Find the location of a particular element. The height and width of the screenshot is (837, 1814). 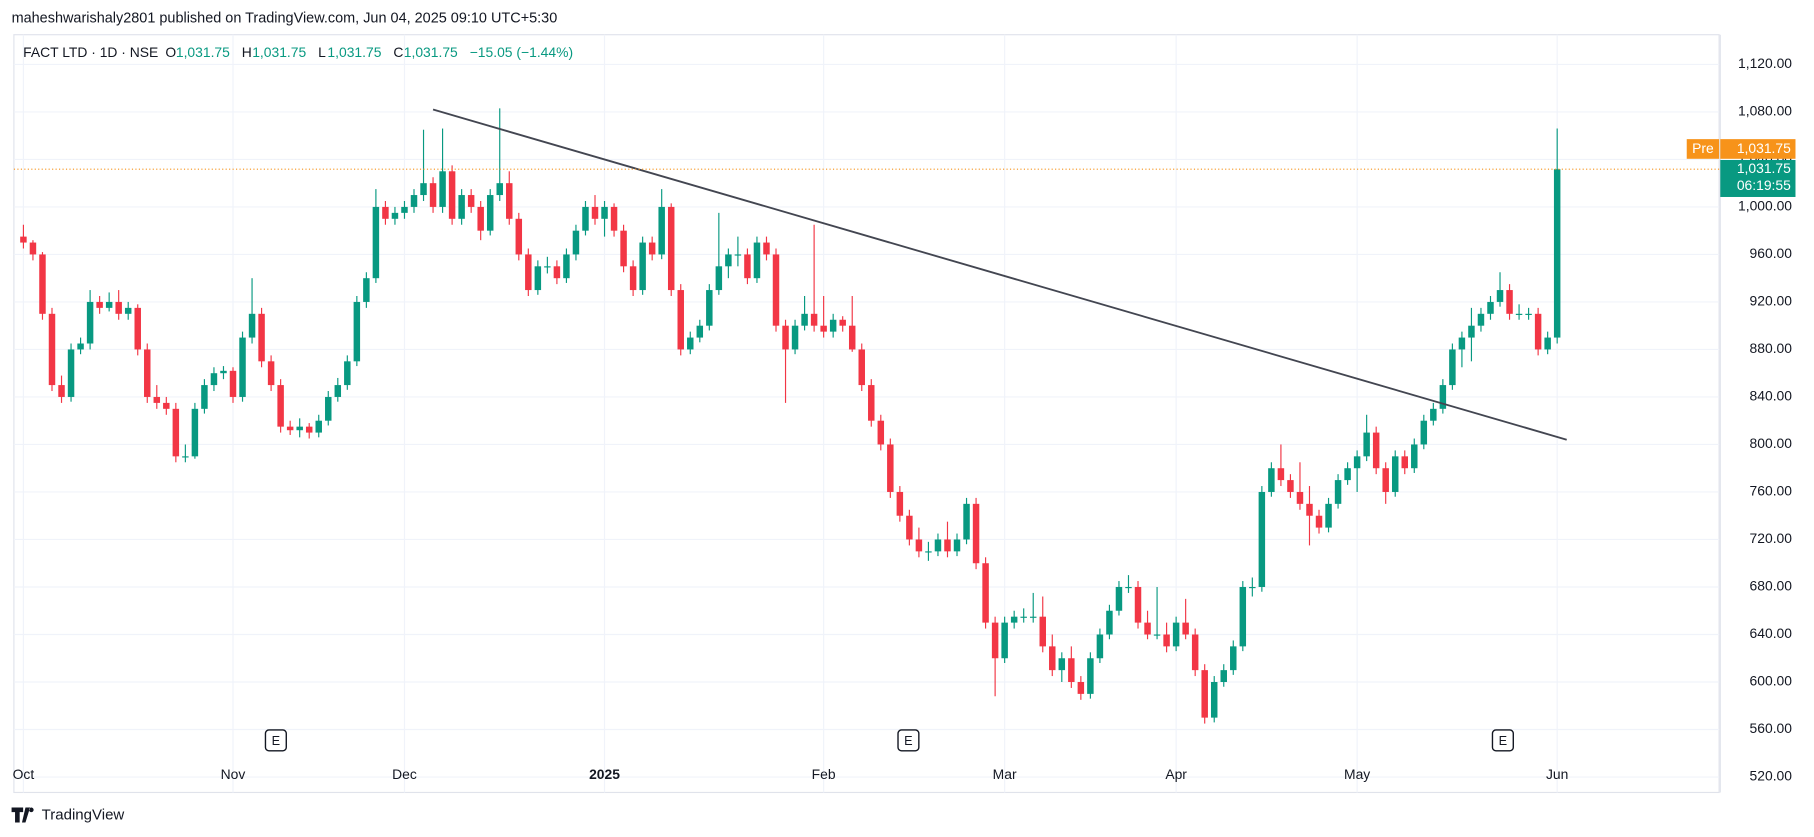

legend-change: −15.05 (−1.44%) is located at coordinates (521, 52).